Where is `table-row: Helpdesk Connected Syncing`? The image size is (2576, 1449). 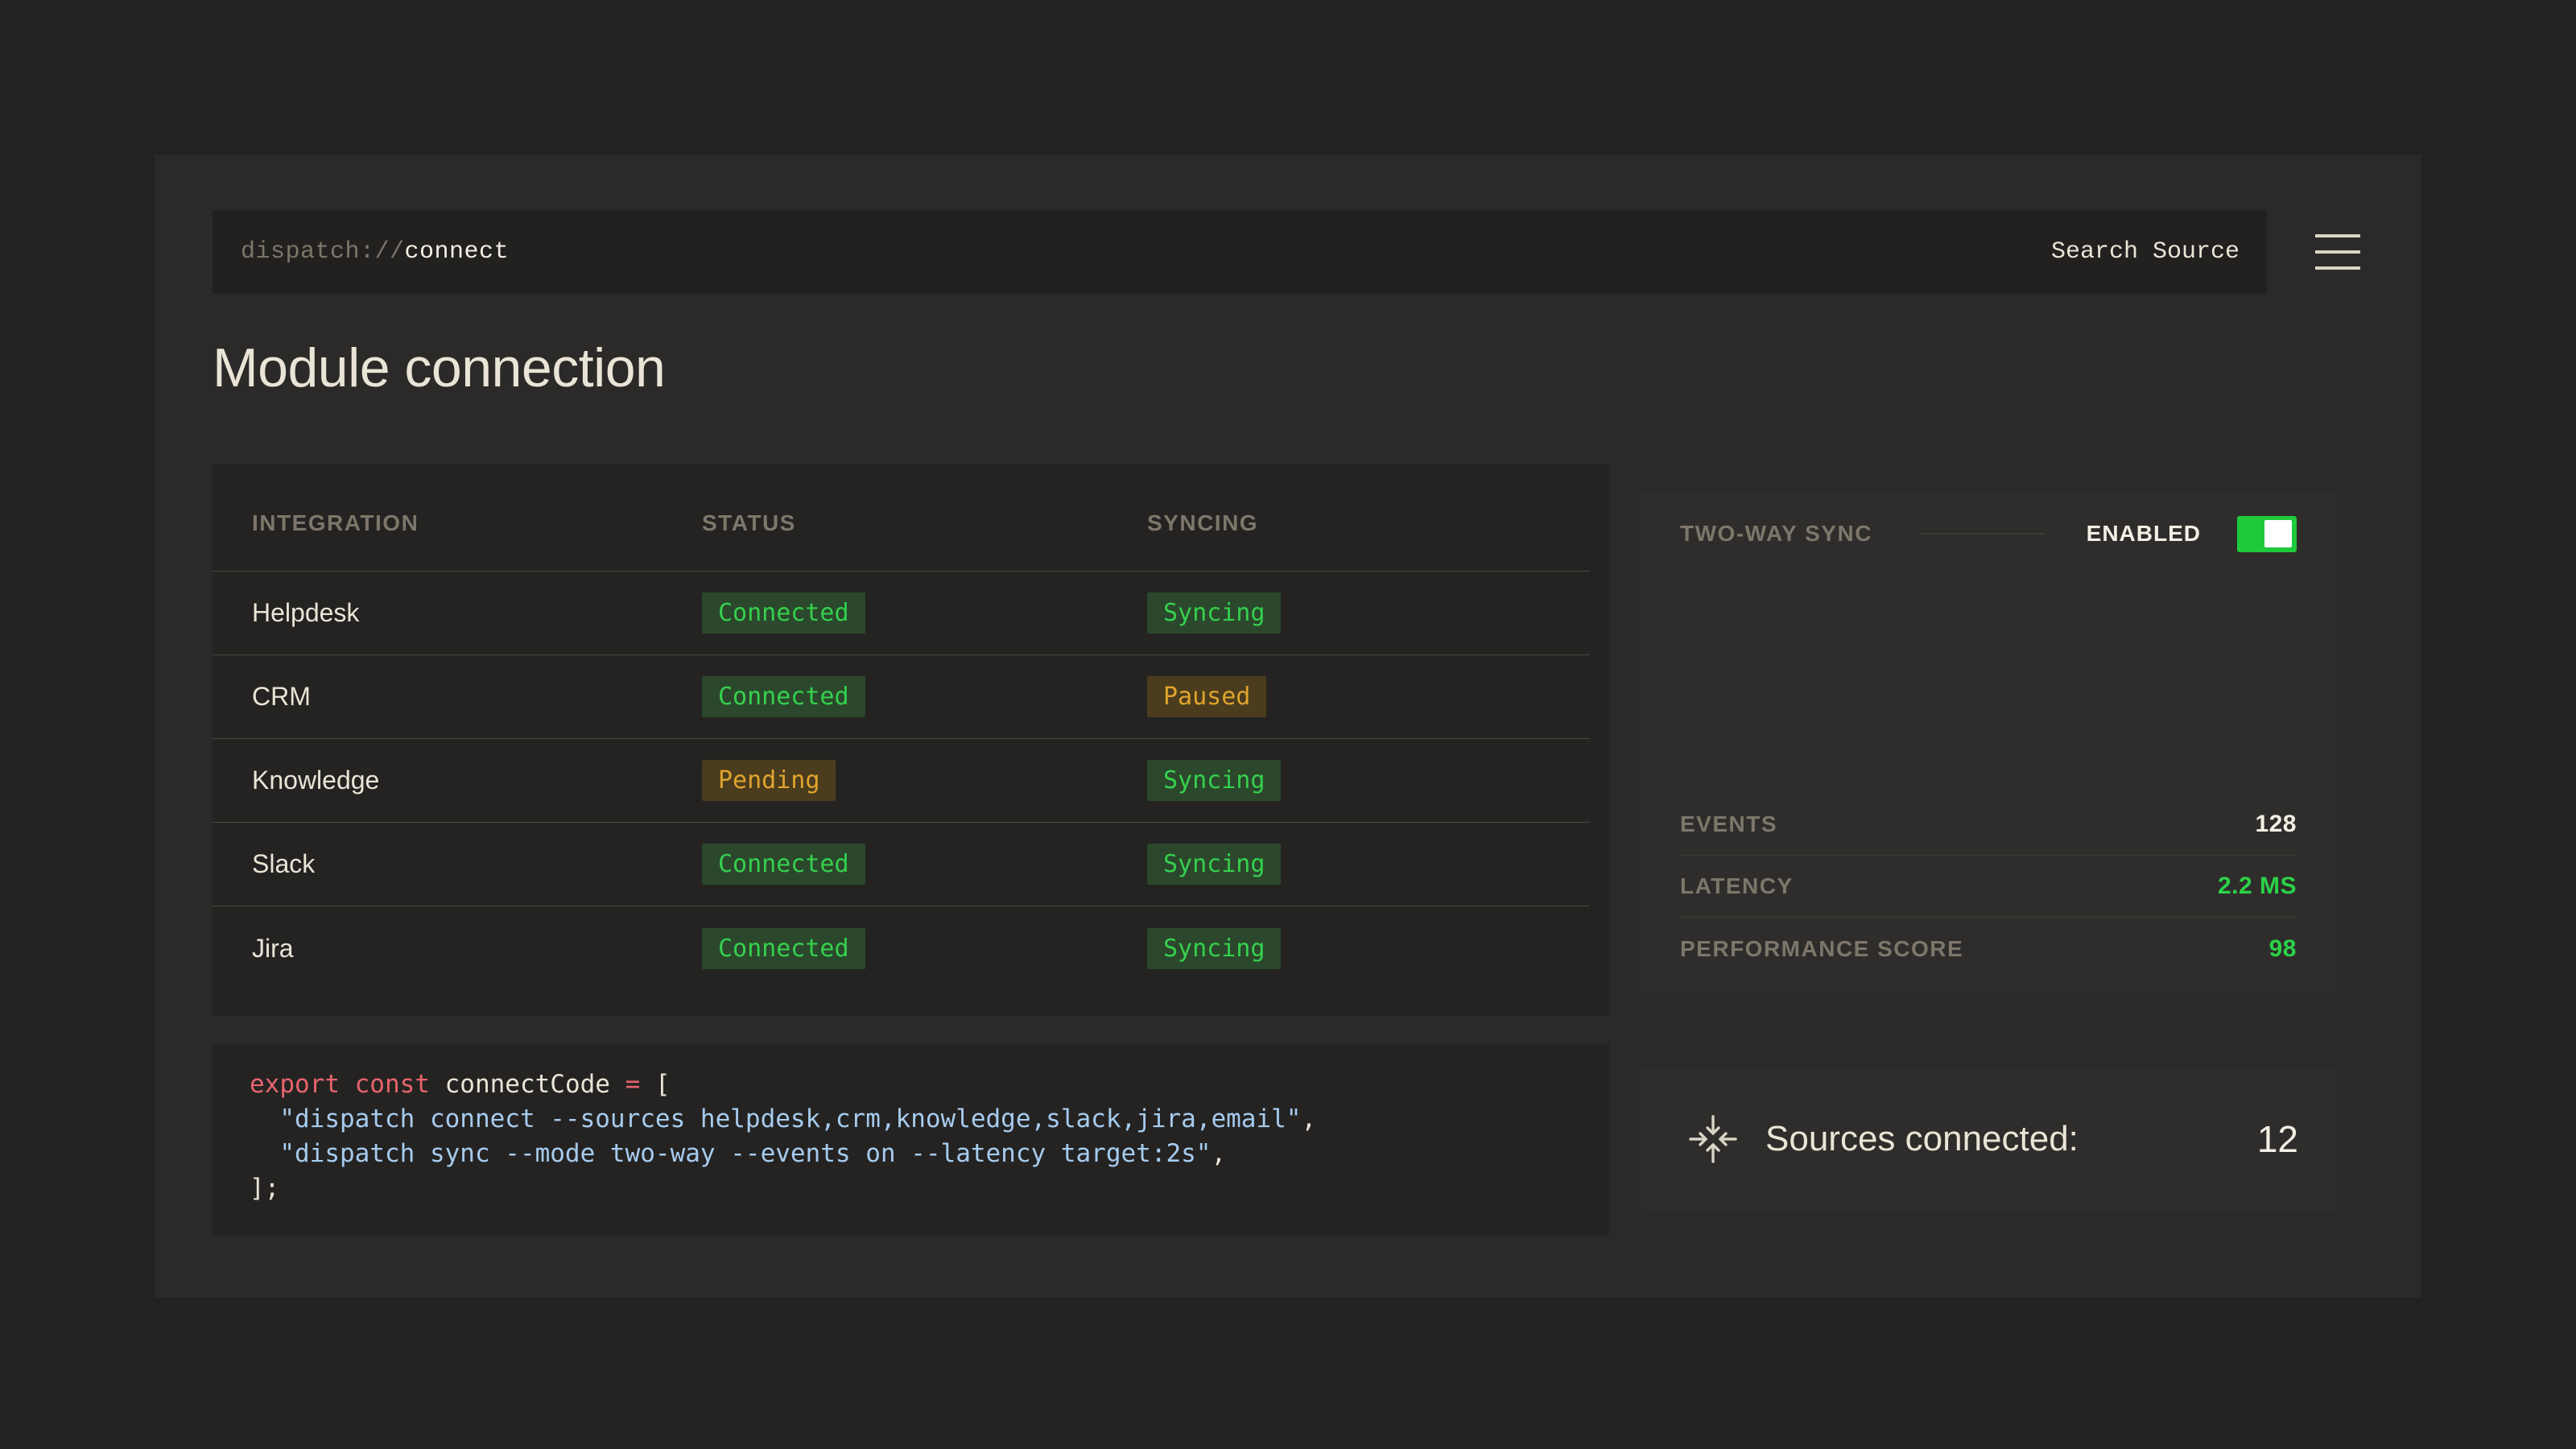 table-row: Helpdesk Connected Syncing is located at coordinates (901, 613).